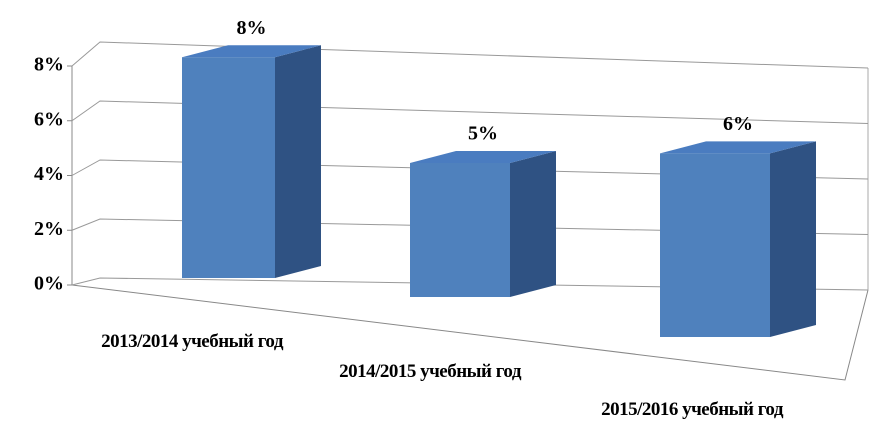 This screenshot has height=446, width=875. Describe the element at coordinates (49, 284) in the screenshot. I see `y-tick-label: 0%` at that location.